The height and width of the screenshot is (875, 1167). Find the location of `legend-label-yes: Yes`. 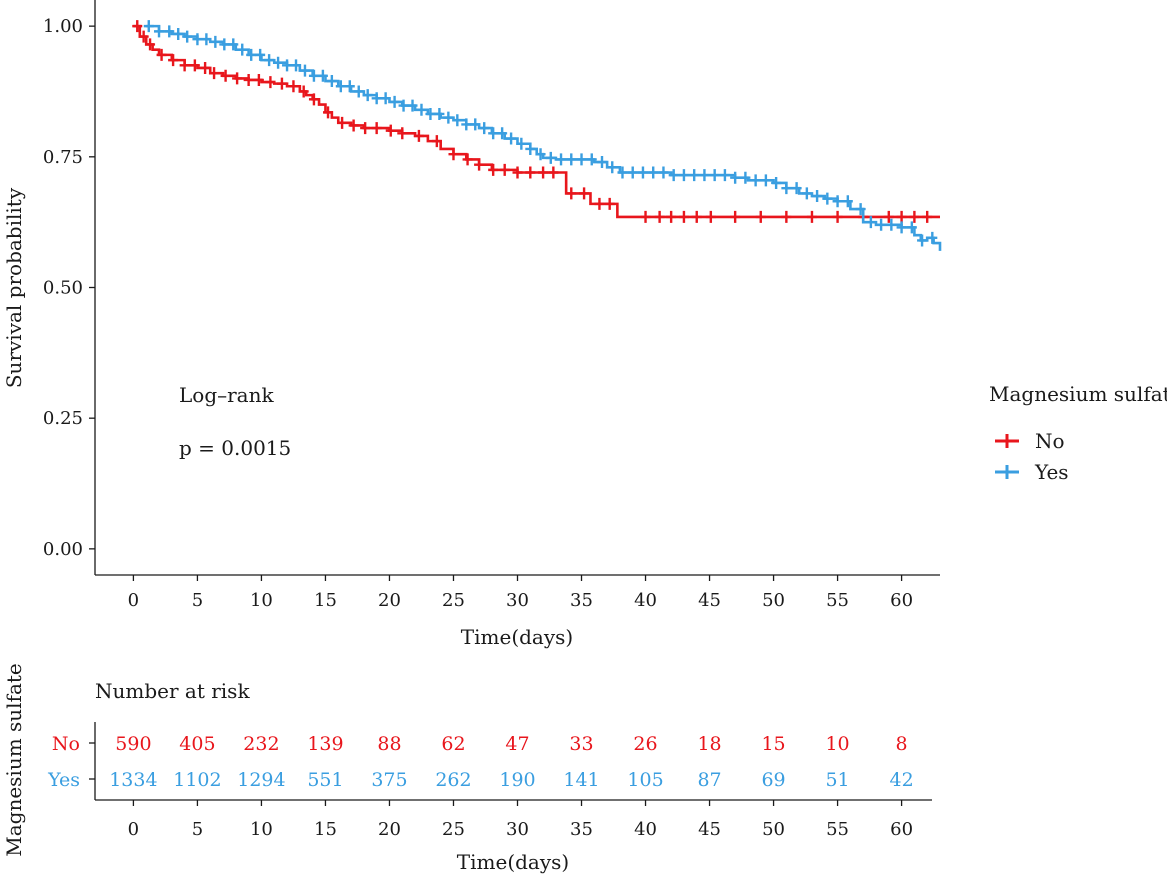

legend-label-yes: Yes is located at coordinates (1051, 472).